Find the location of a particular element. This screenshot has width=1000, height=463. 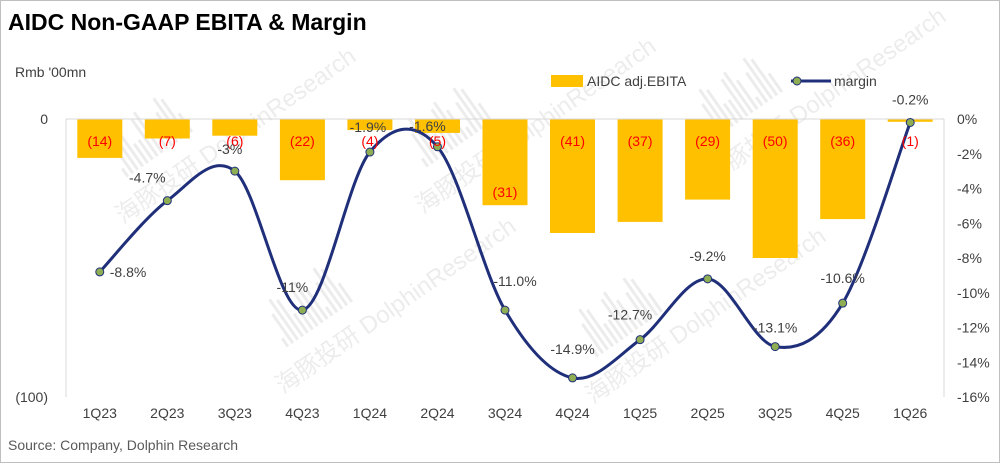

legend-line-label: margin is located at coordinates (855, 81).